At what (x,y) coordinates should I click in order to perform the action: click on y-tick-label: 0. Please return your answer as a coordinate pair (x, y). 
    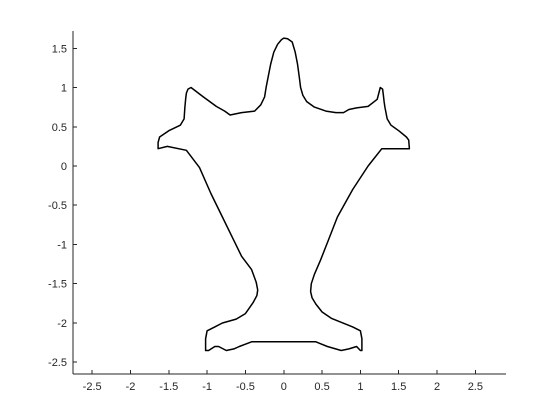
    Looking at the image, I should click on (64, 167).